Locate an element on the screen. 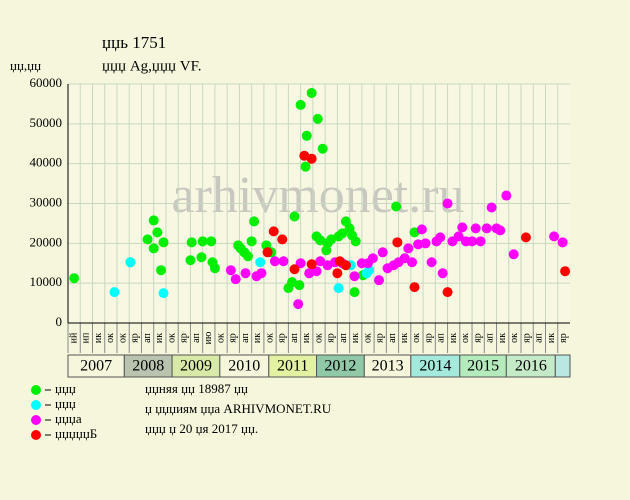  x-tick-label: ип is located at coordinates (86, 337).